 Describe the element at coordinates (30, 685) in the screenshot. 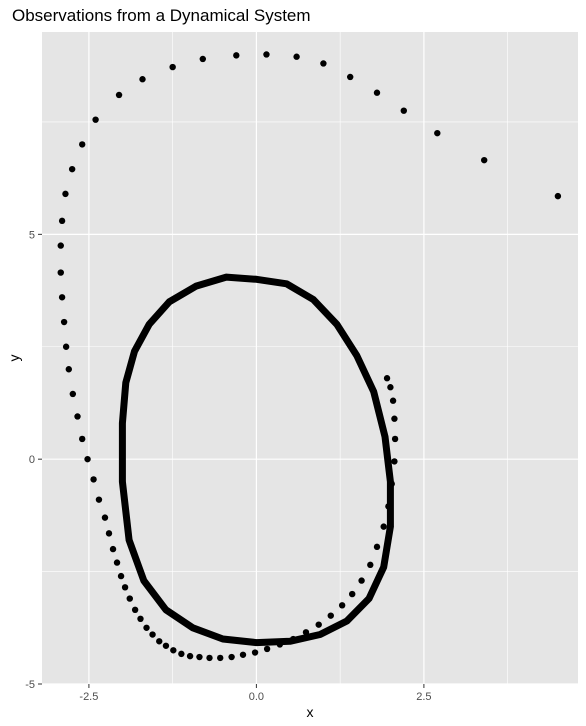

I see `y-tick-label: -5` at that location.